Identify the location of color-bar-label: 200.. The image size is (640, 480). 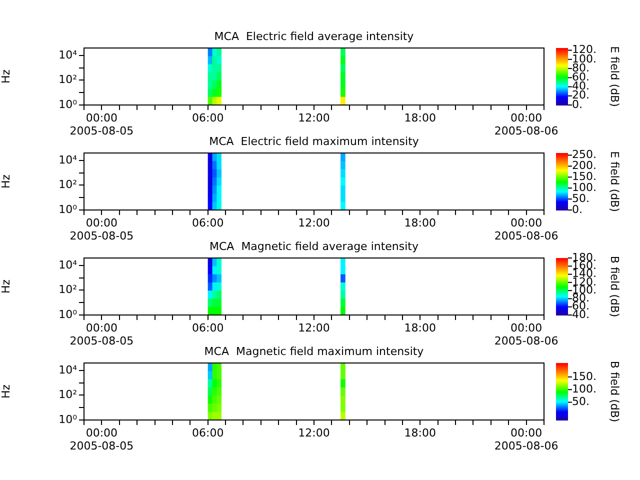
(584, 165).